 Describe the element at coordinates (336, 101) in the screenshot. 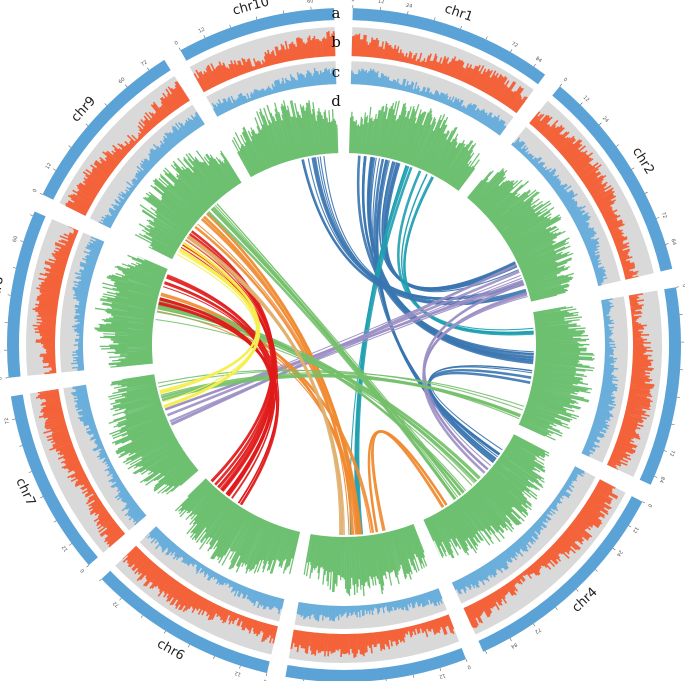

I see `track-label-d: d` at that location.